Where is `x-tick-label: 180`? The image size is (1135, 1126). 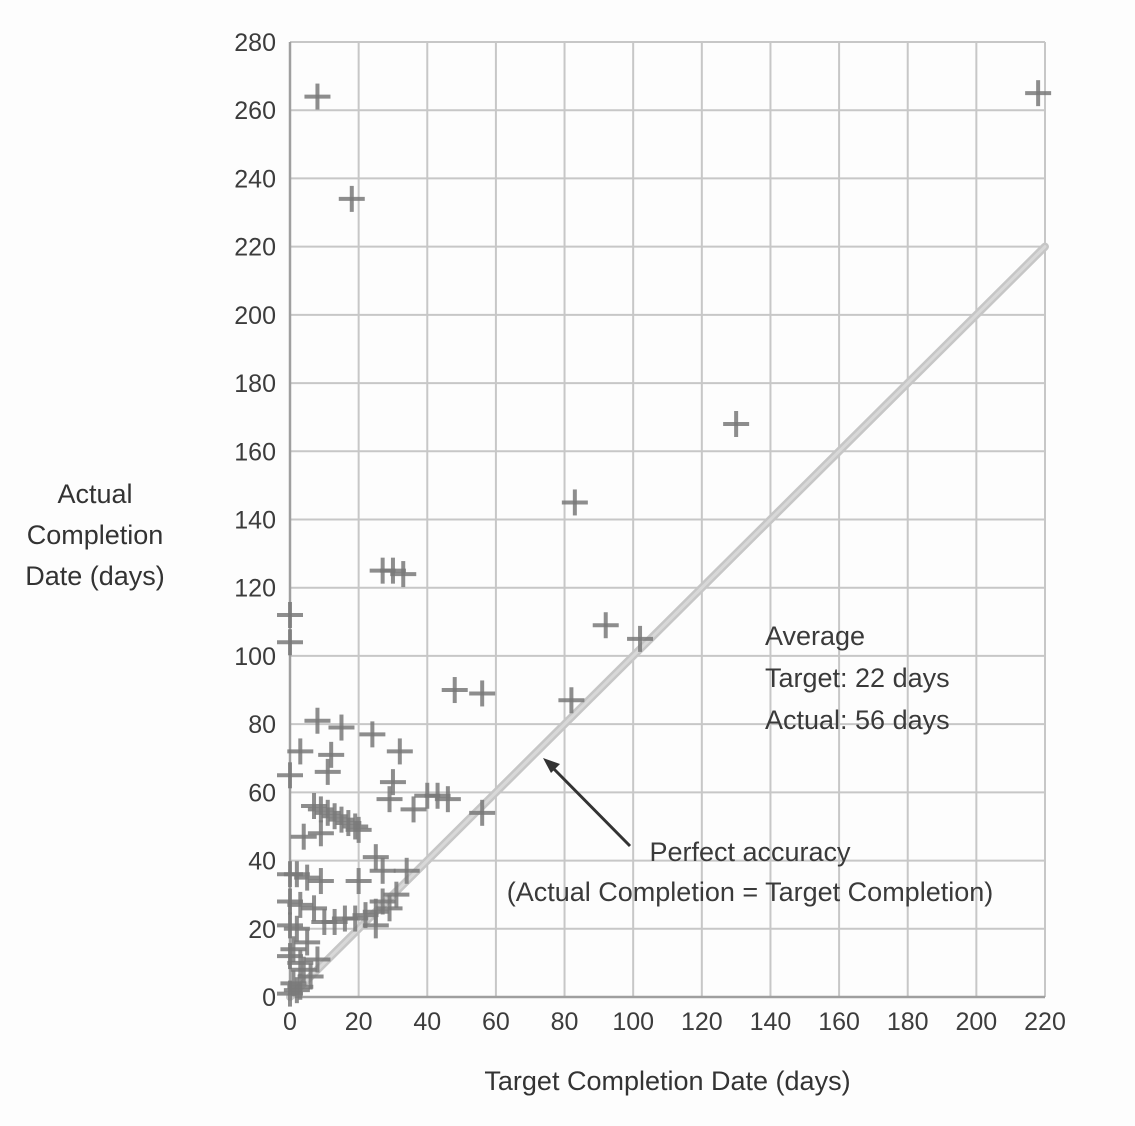
x-tick-label: 180 is located at coordinates (908, 1022).